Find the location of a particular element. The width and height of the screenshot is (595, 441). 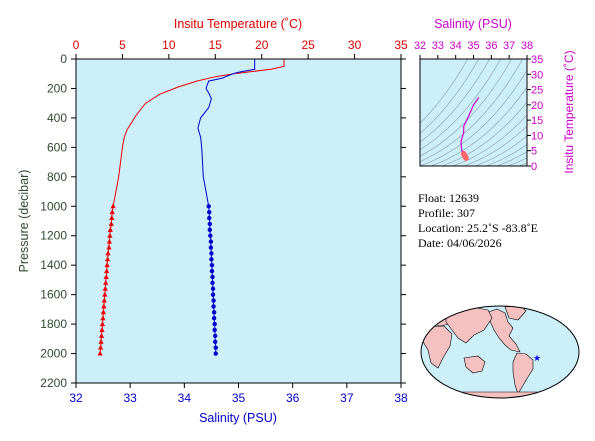

temperature-axis-label: Insitu Temperature (˚C) is located at coordinates (238, 24).